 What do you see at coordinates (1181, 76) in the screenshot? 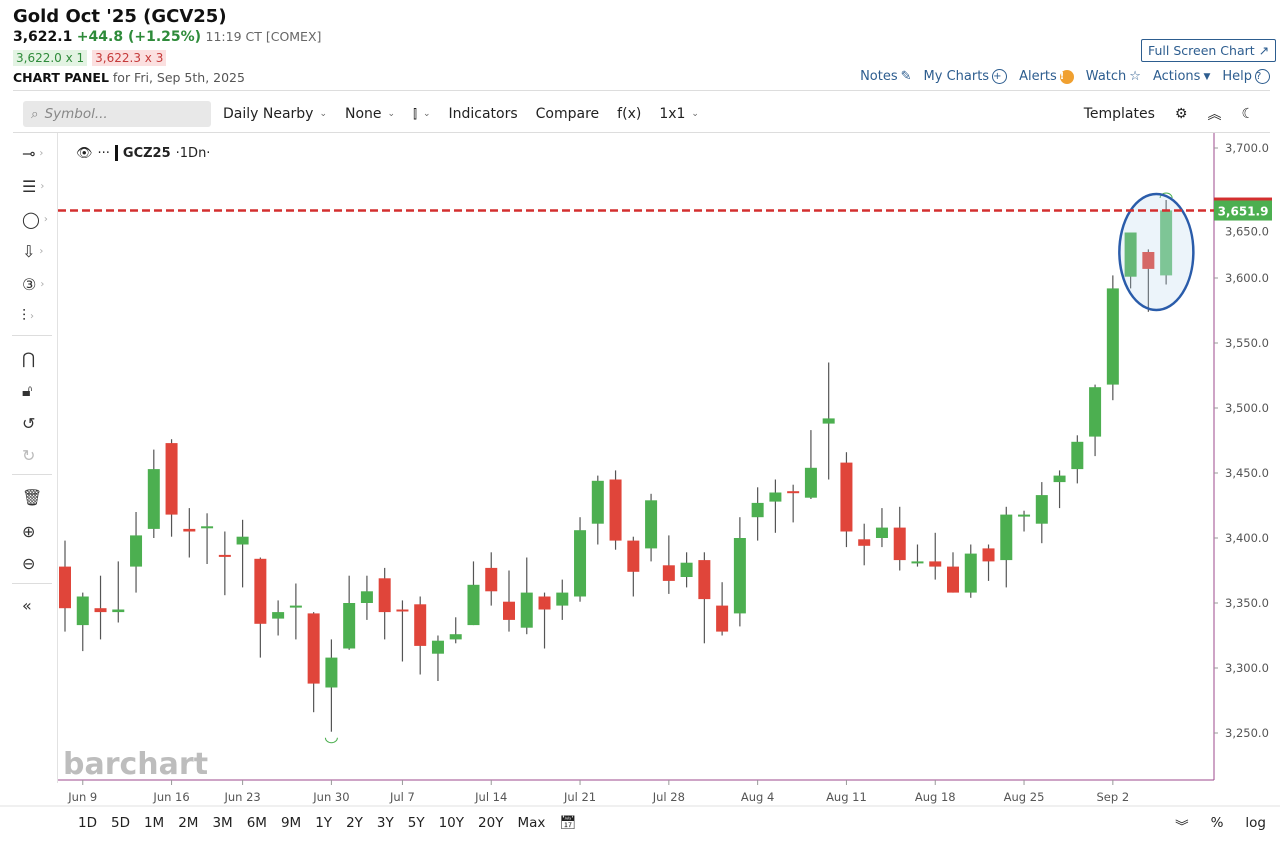
I see `actions-menu: Actions ▼` at bounding box center [1181, 76].